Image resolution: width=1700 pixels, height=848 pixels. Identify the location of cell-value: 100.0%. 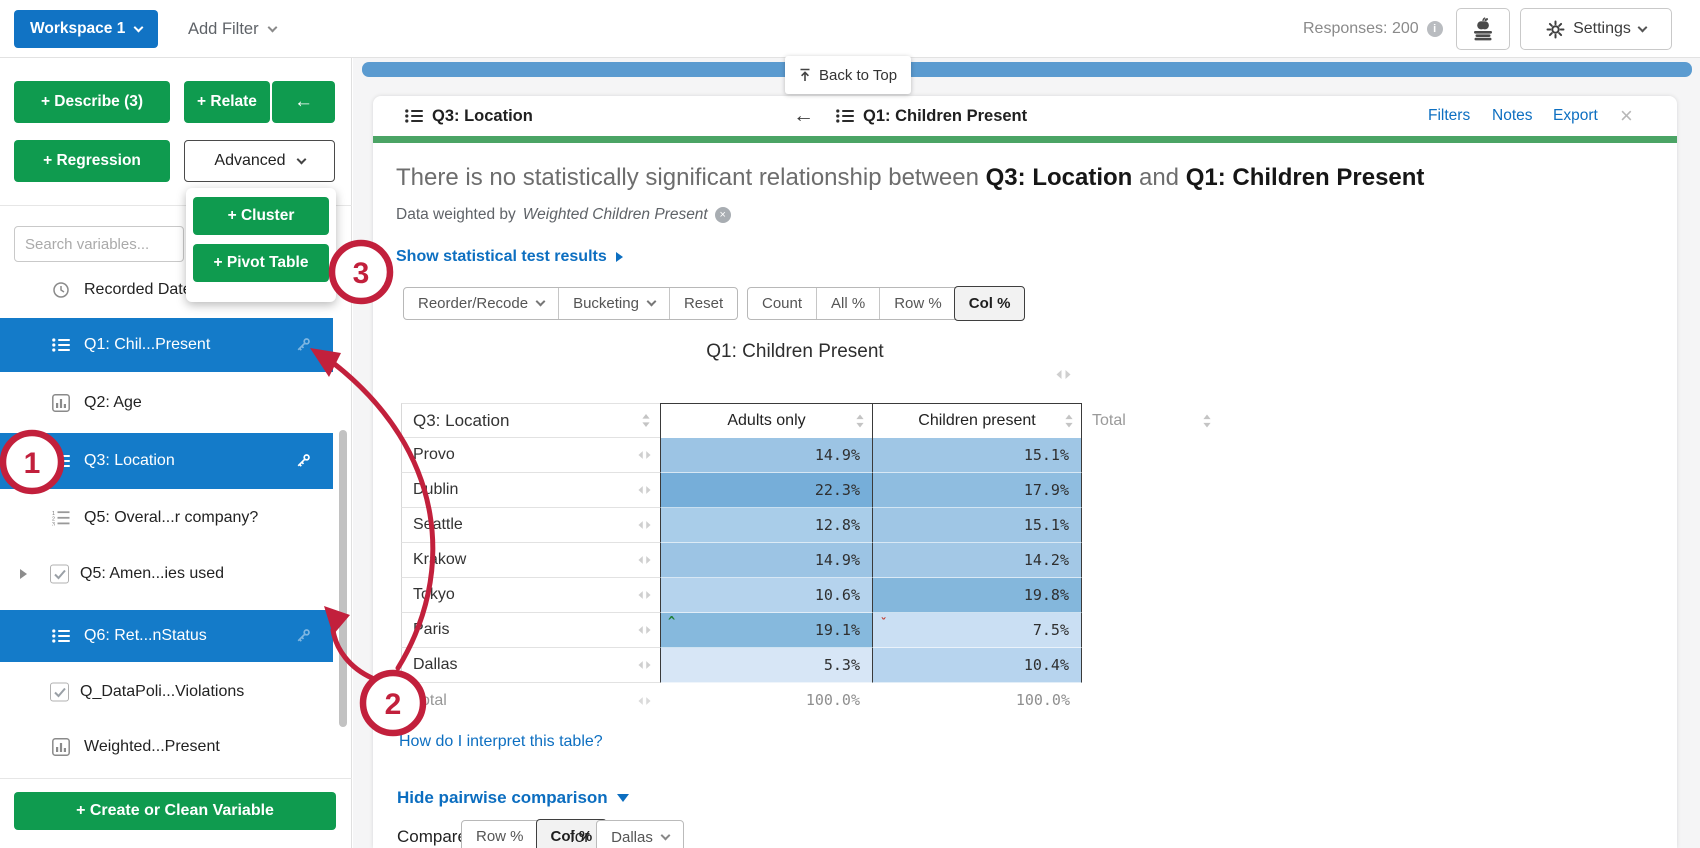
(766, 700).